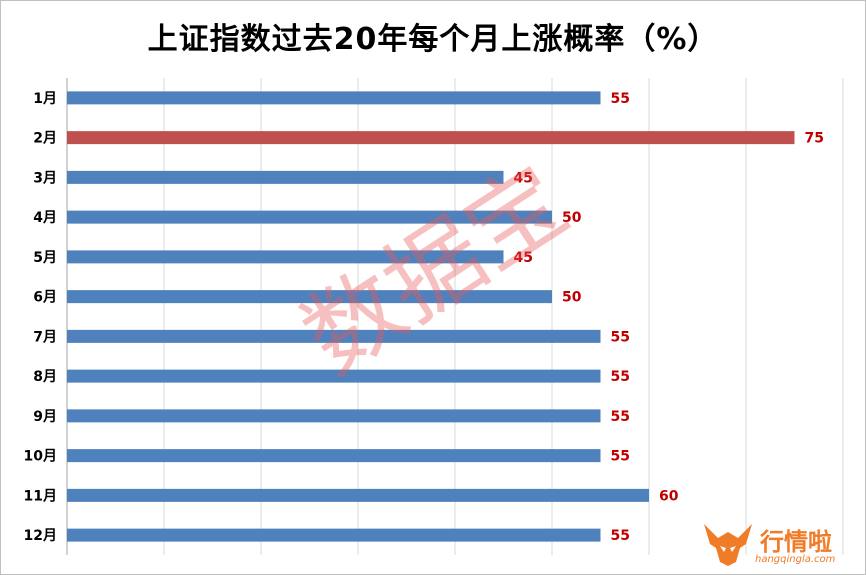  I want to click on chart-title: 上证指数过去20年每个月上涨概率（%）, so click(433, 39).